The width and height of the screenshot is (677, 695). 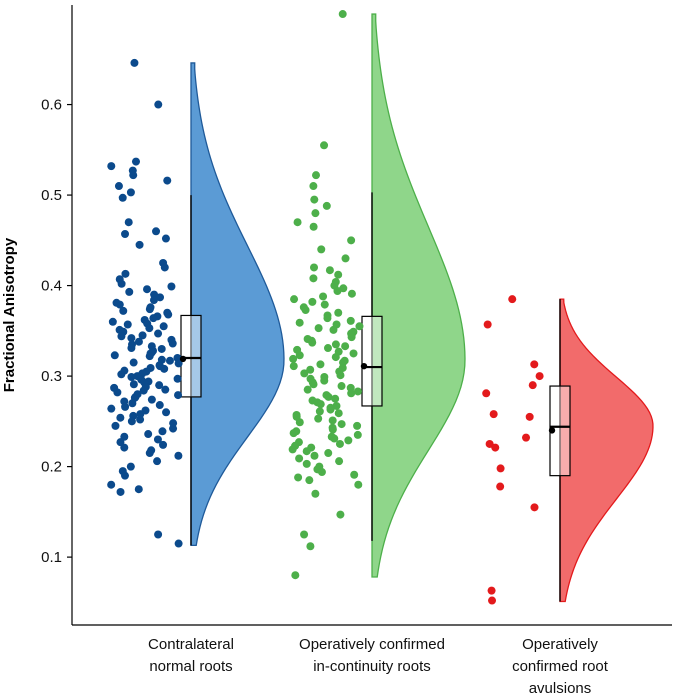 What do you see at coordinates (372, 361) in the screenshot?
I see `box` at bounding box center [372, 361].